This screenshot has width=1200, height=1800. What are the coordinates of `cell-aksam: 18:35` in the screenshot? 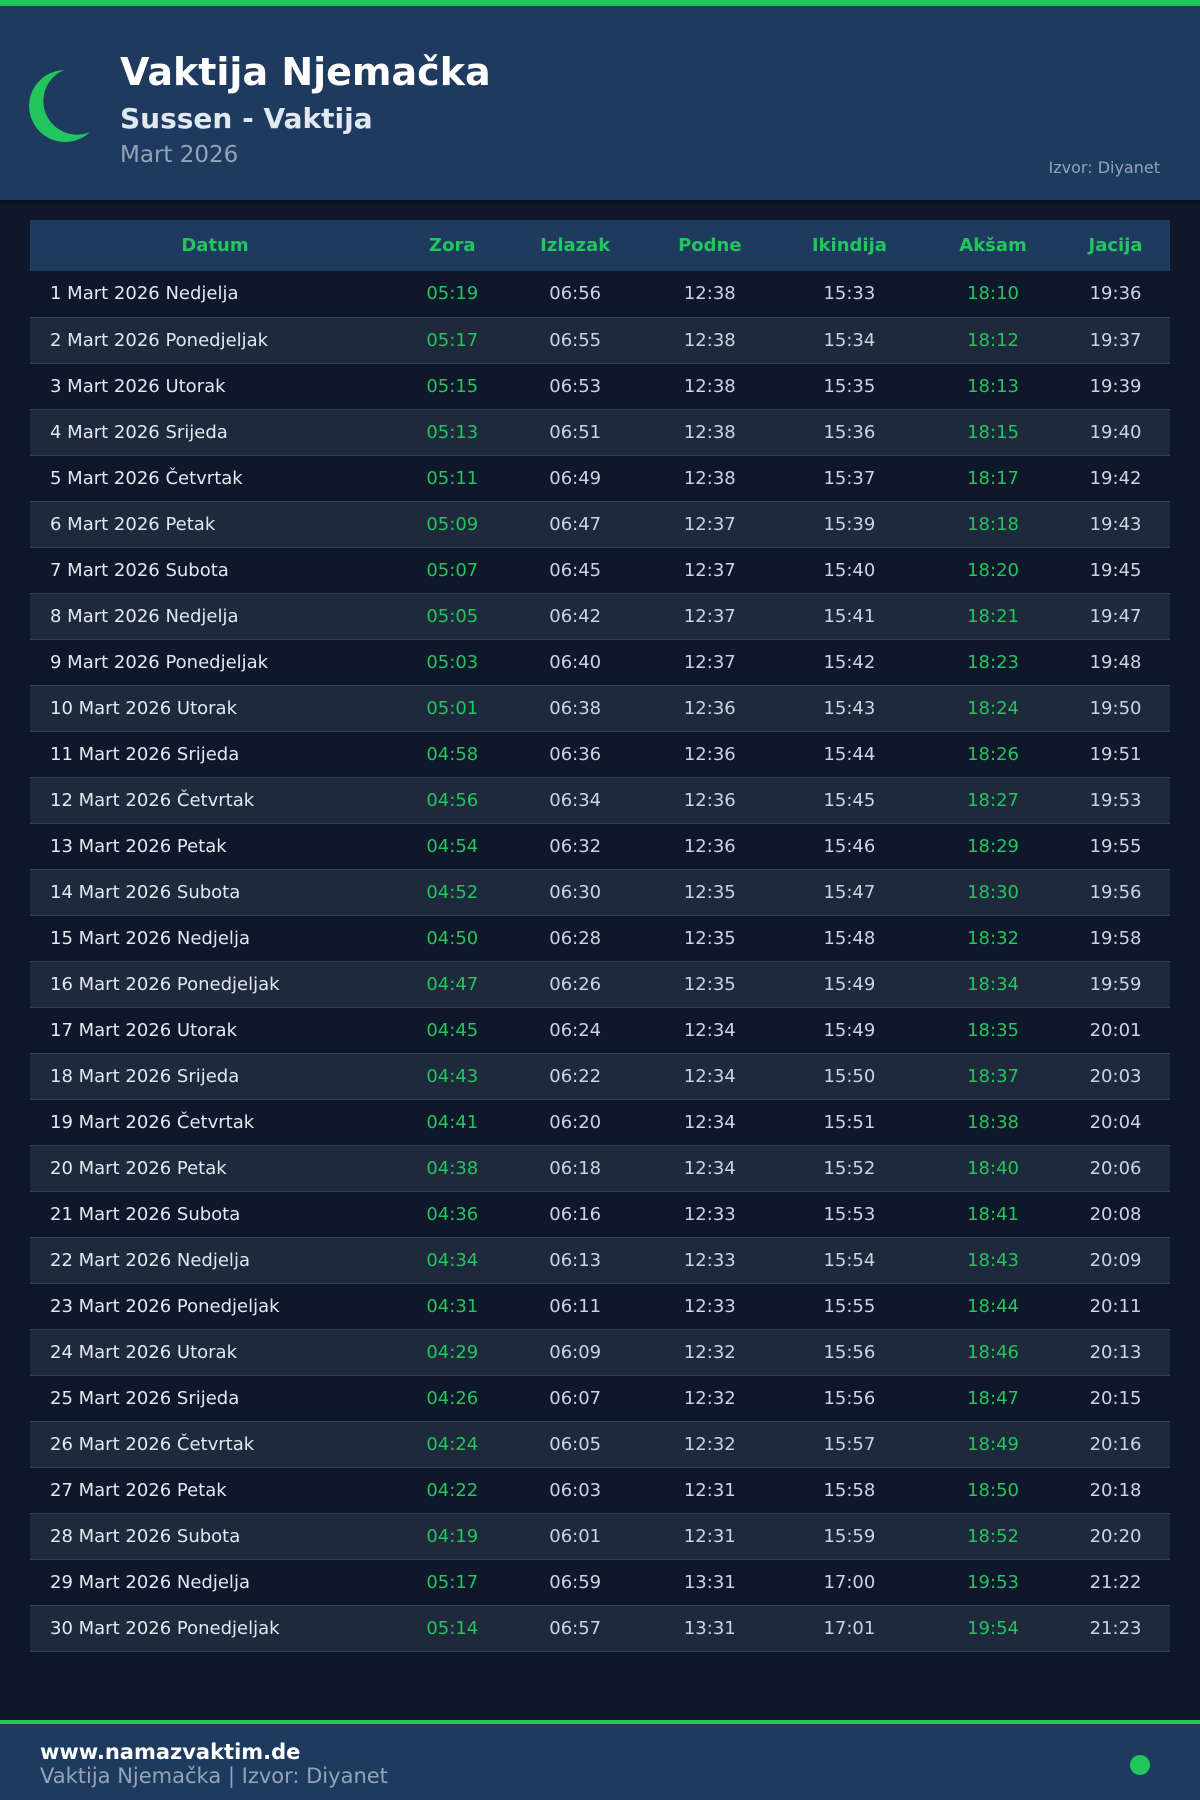 It's located at (993, 1030).